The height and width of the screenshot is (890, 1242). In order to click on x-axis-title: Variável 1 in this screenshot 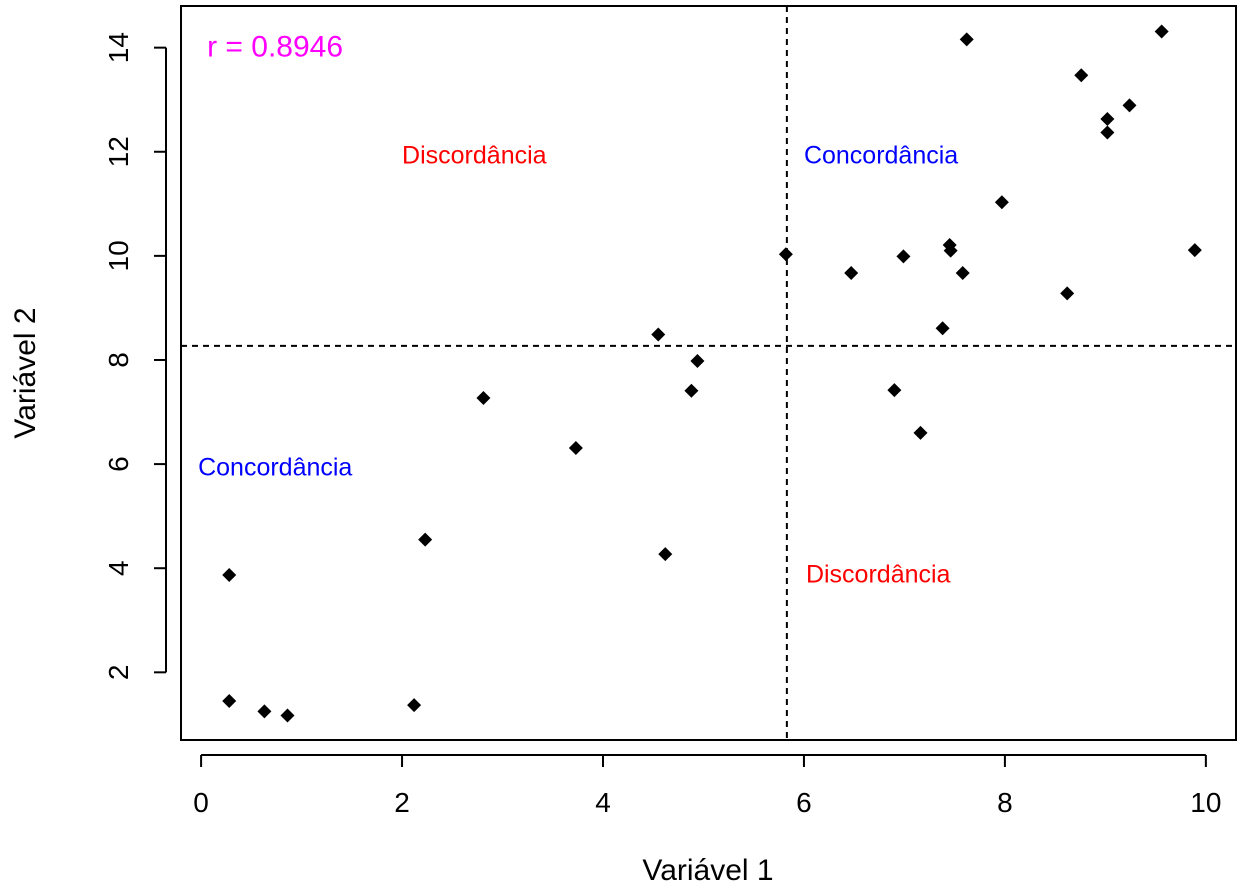, I will do `click(707, 870)`.